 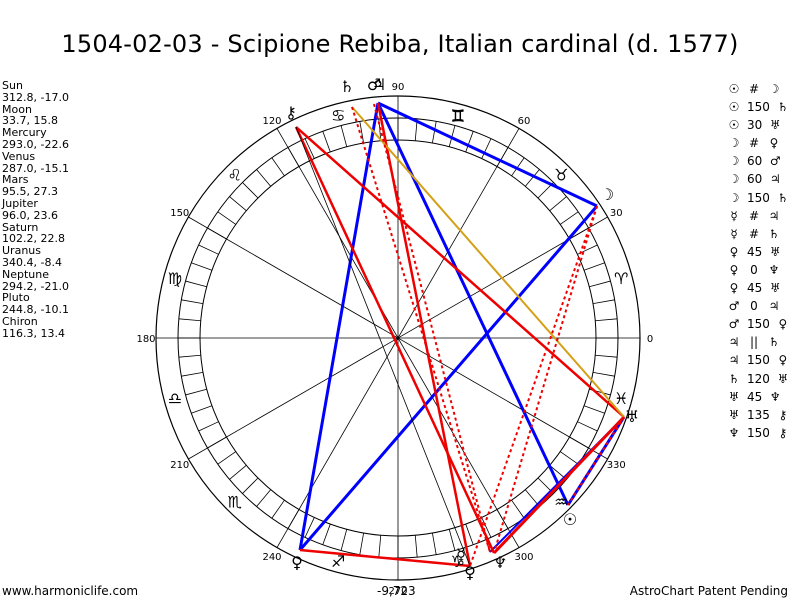 I want to click on zodiac-sign-glyph: ♓, so click(x=621, y=398).